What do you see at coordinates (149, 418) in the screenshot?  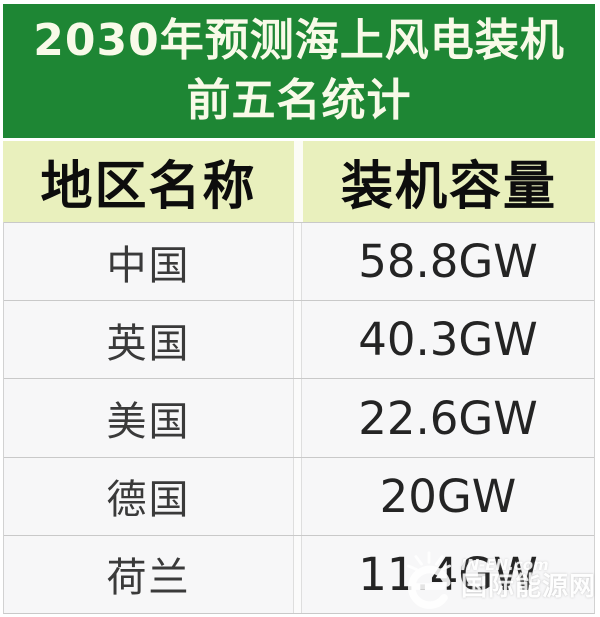 I see `region-cell: 美国` at bounding box center [149, 418].